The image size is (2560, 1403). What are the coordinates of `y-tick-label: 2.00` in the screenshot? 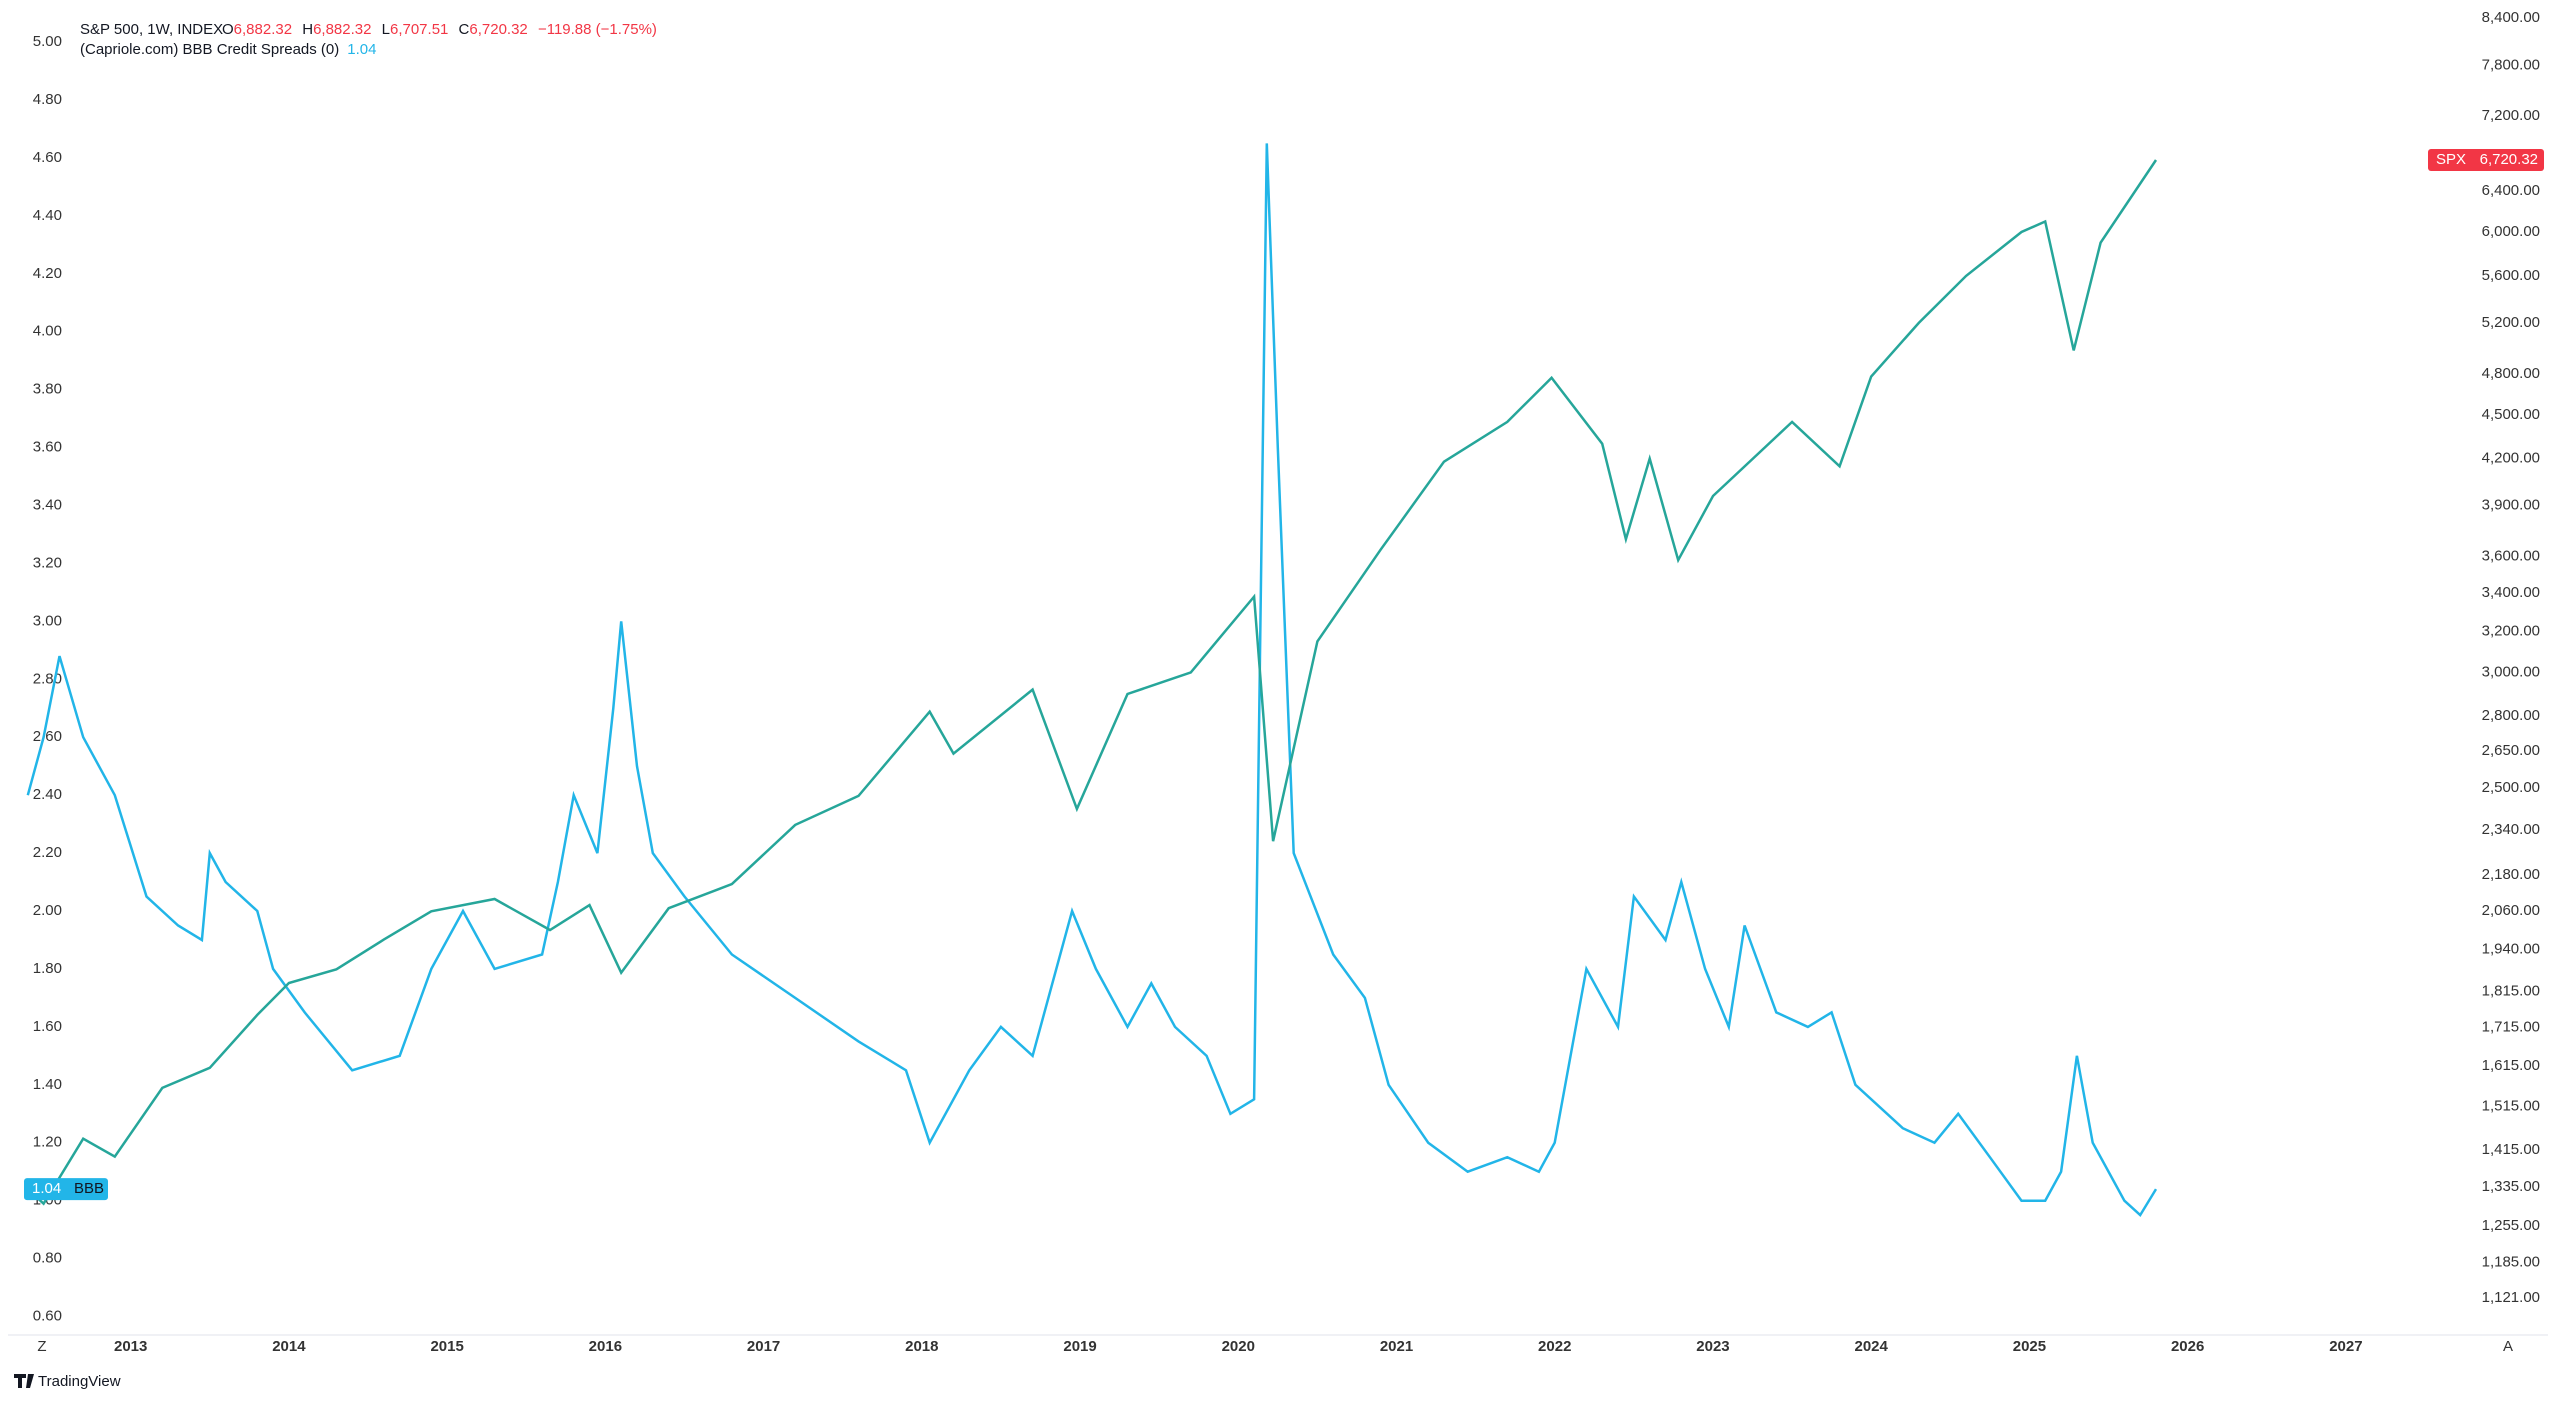 It's located at (47, 910).